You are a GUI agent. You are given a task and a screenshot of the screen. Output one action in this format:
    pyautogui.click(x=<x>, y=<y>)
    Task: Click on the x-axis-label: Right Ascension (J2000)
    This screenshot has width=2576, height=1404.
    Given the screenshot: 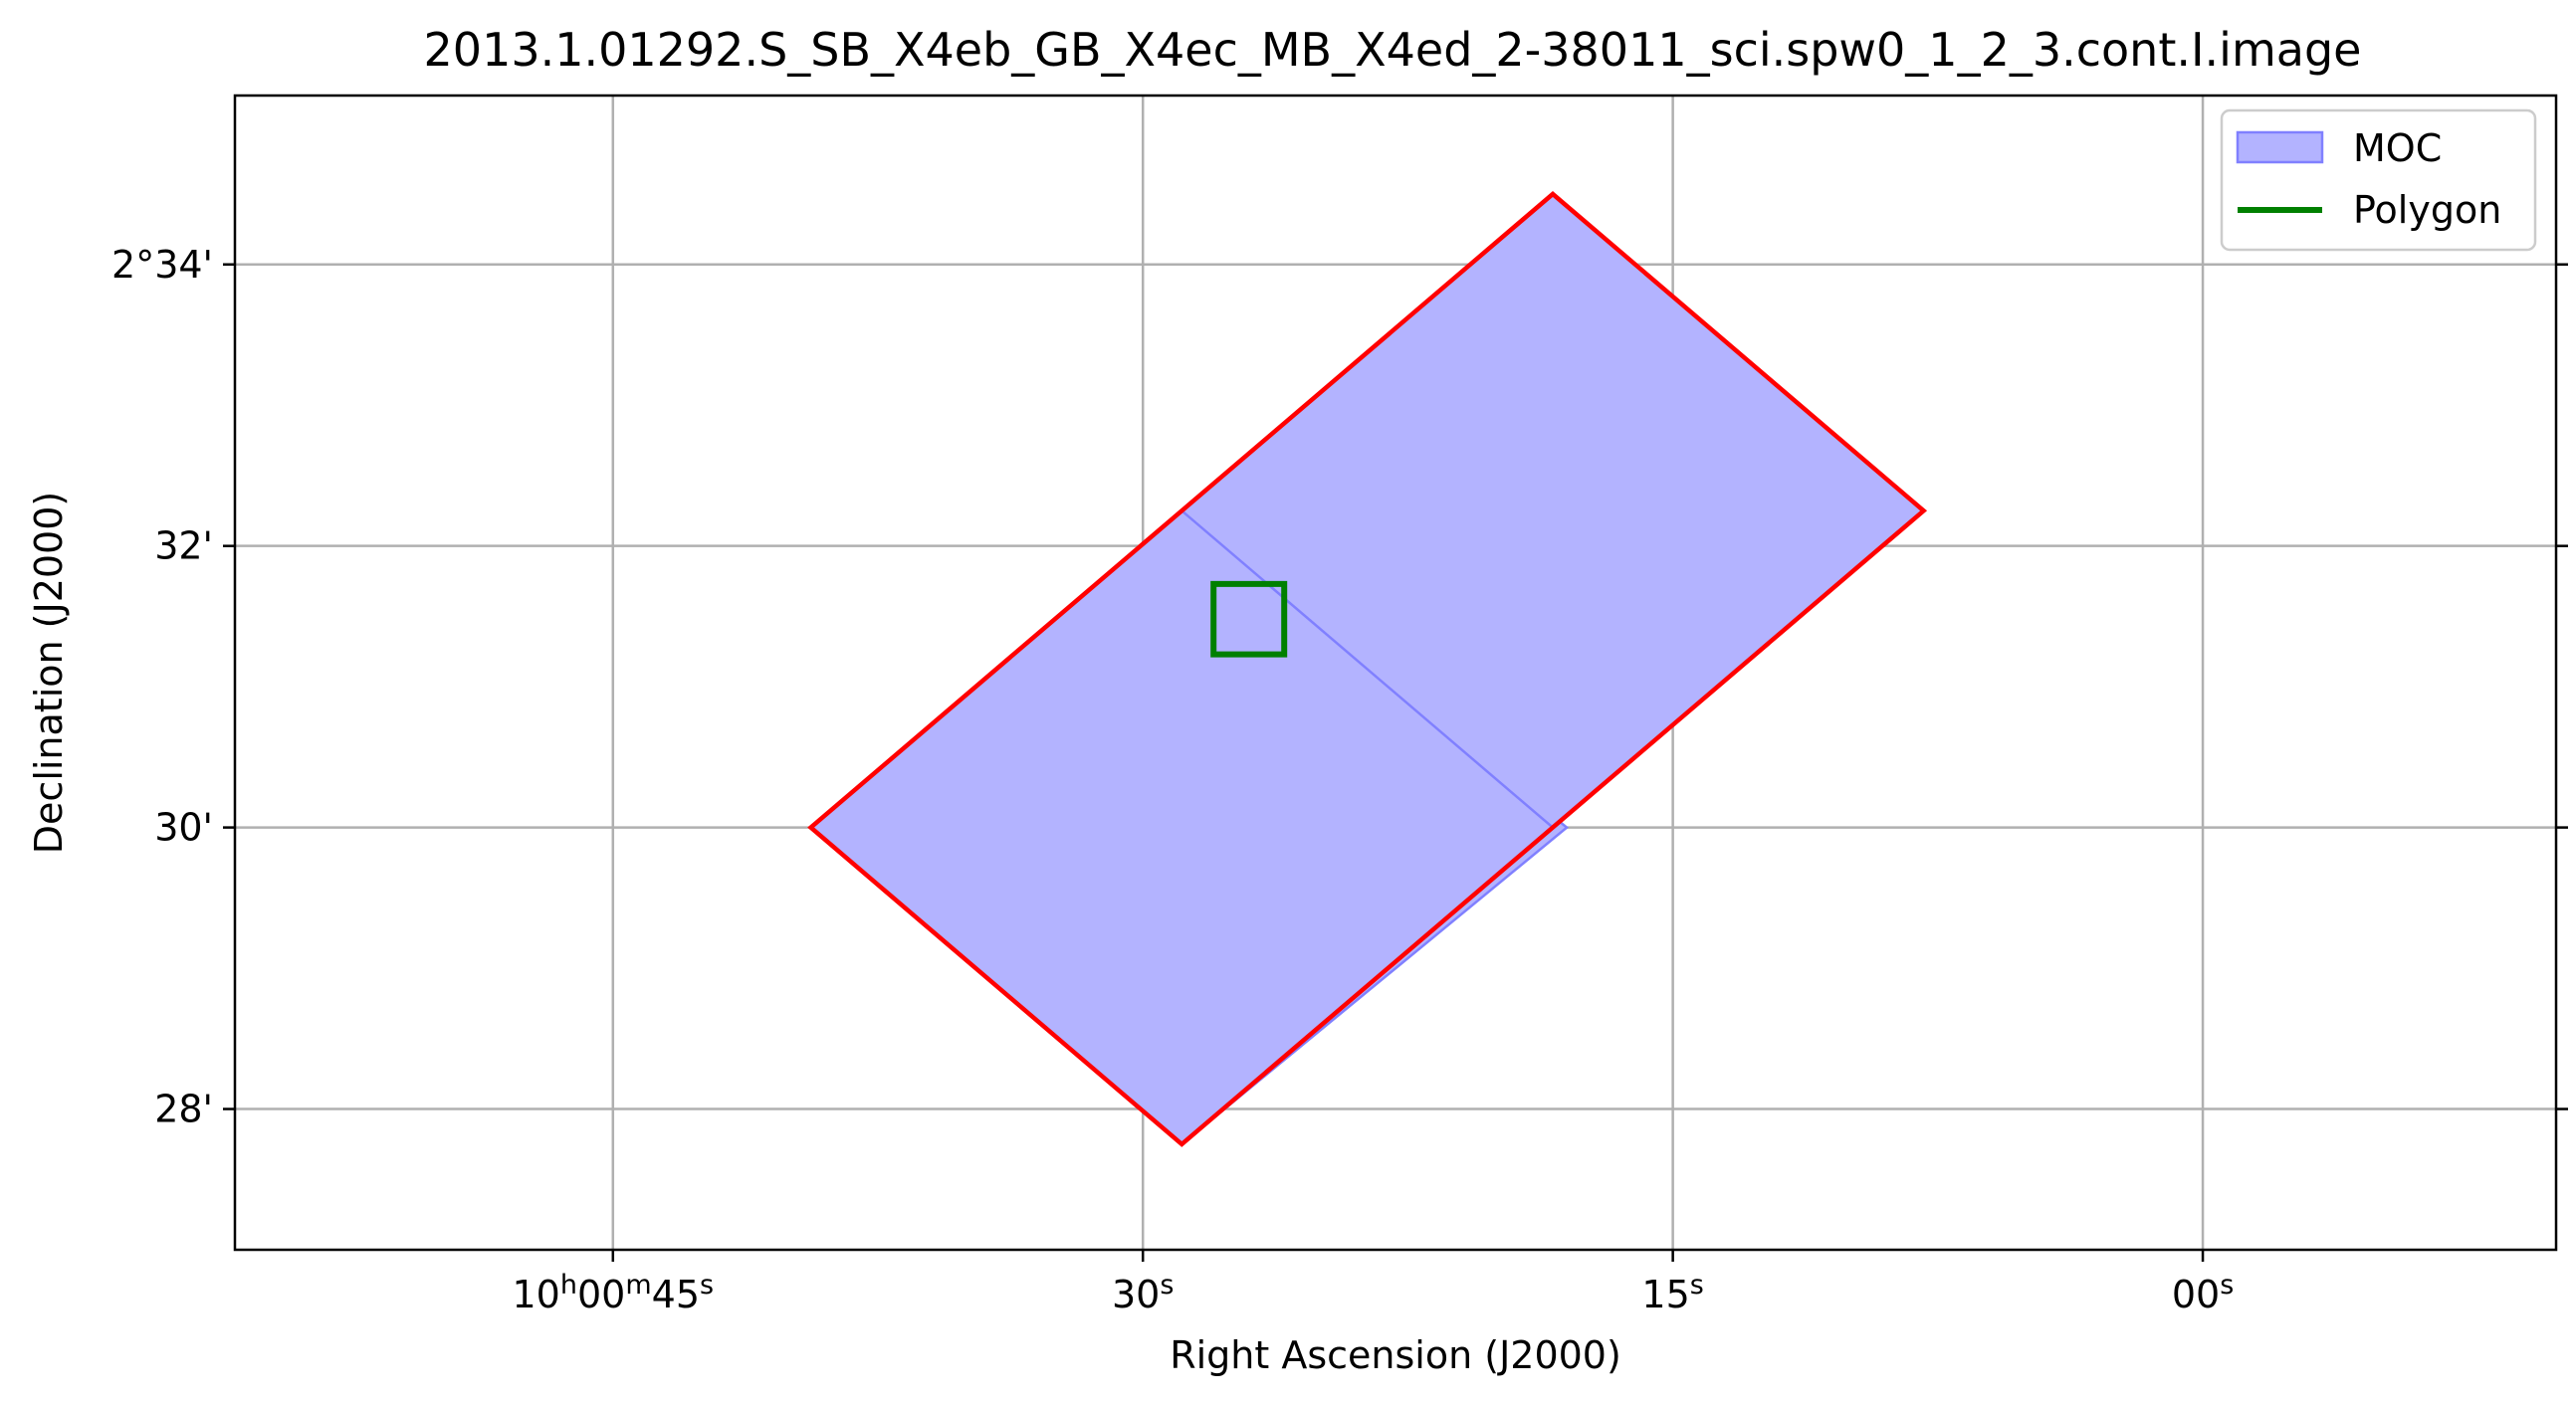 What is the action you would take?
    pyautogui.click(x=1395, y=1355)
    